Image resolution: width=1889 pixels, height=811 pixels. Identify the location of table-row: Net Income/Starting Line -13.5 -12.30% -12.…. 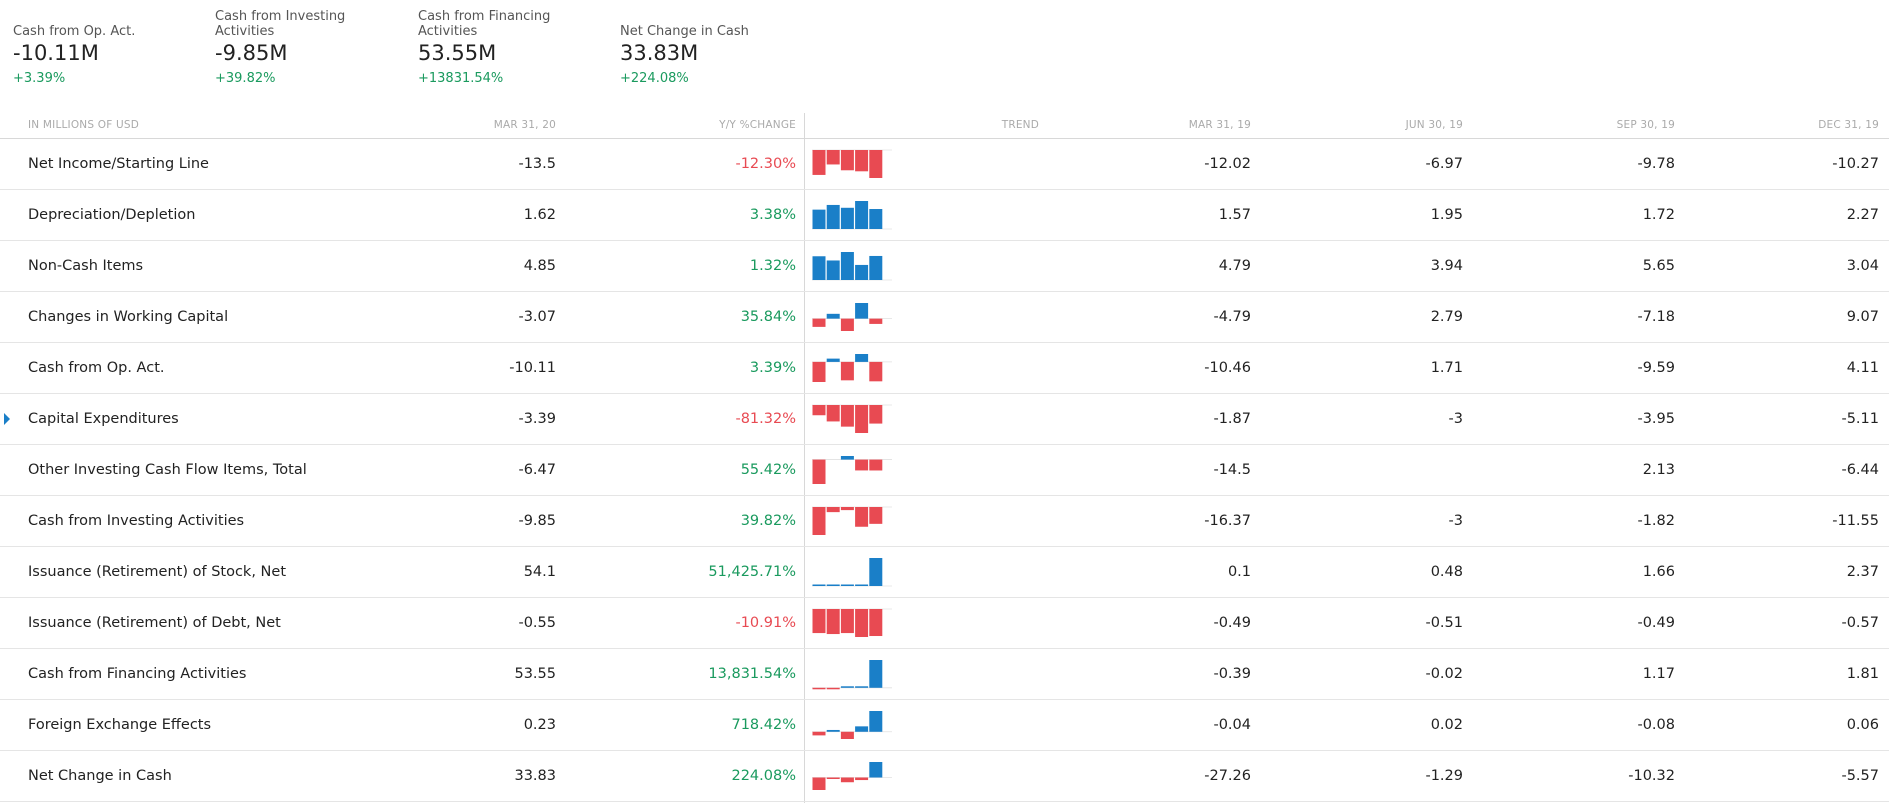
(944, 164).